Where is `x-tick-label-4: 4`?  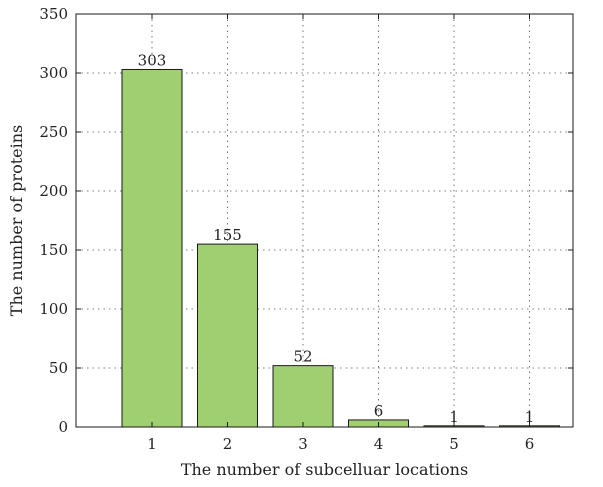
x-tick-label-4: 4 is located at coordinates (379, 444).